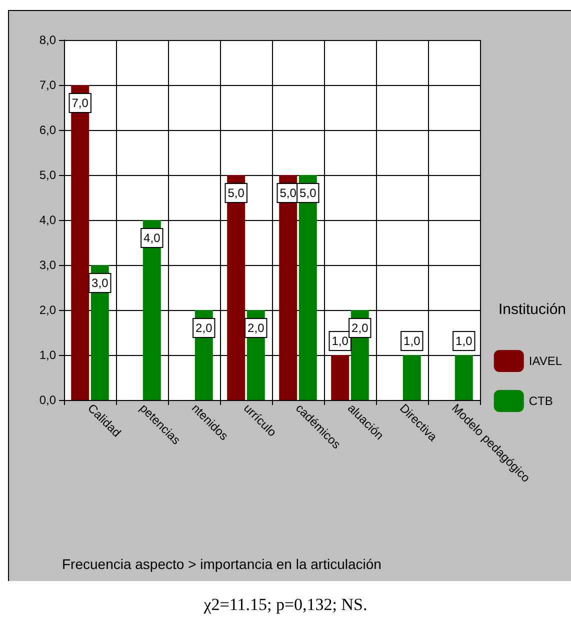 The height and width of the screenshot is (621, 571). What do you see at coordinates (47, 40) in the screenshot?
I see `y-tick-label: 8,0` at bounding box center [47, 40].